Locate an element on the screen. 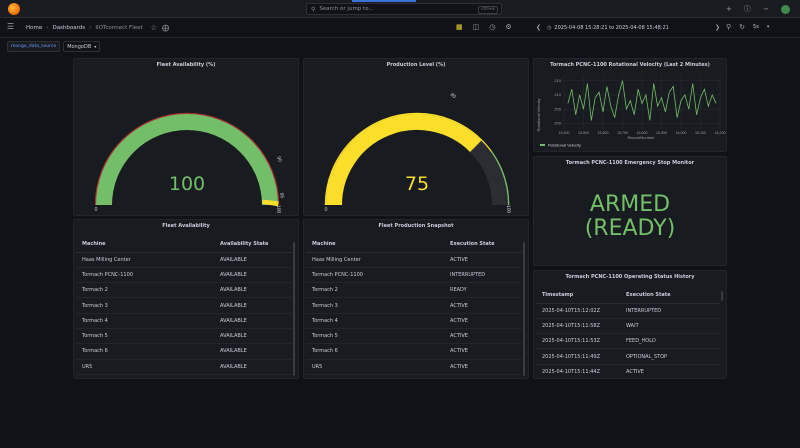  refresh-interval: 5s is located at coordinates (756, 27).